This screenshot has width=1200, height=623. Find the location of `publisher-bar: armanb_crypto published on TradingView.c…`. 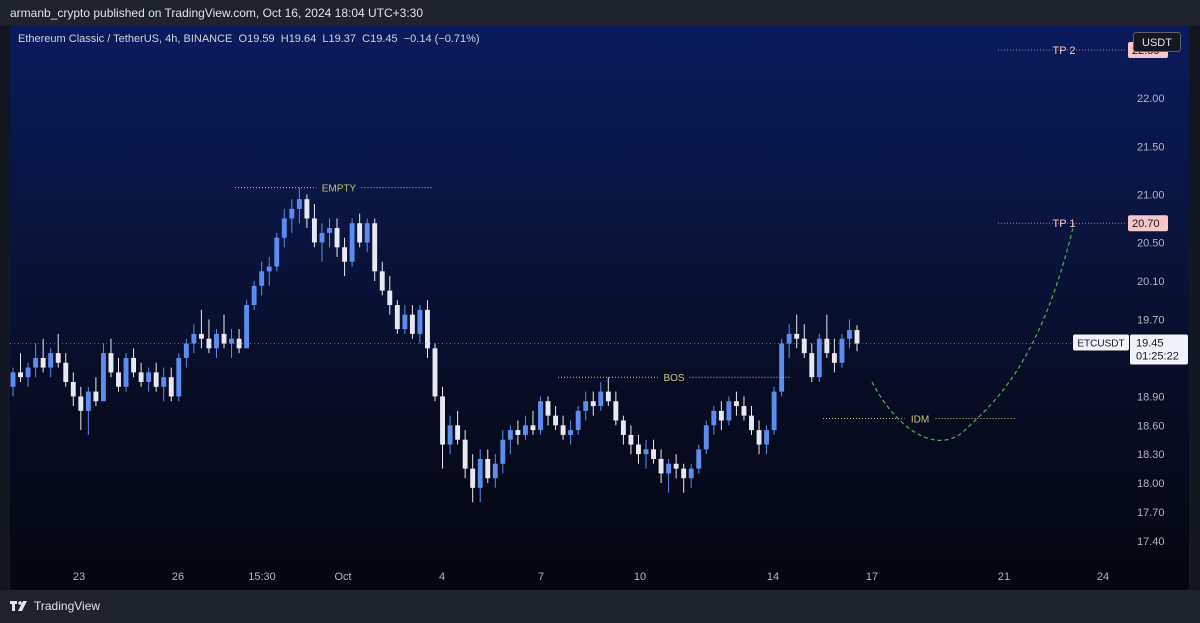

publisher-bar: armanb_crypto published on TradingView.c… is located at coordinates (600, 13).